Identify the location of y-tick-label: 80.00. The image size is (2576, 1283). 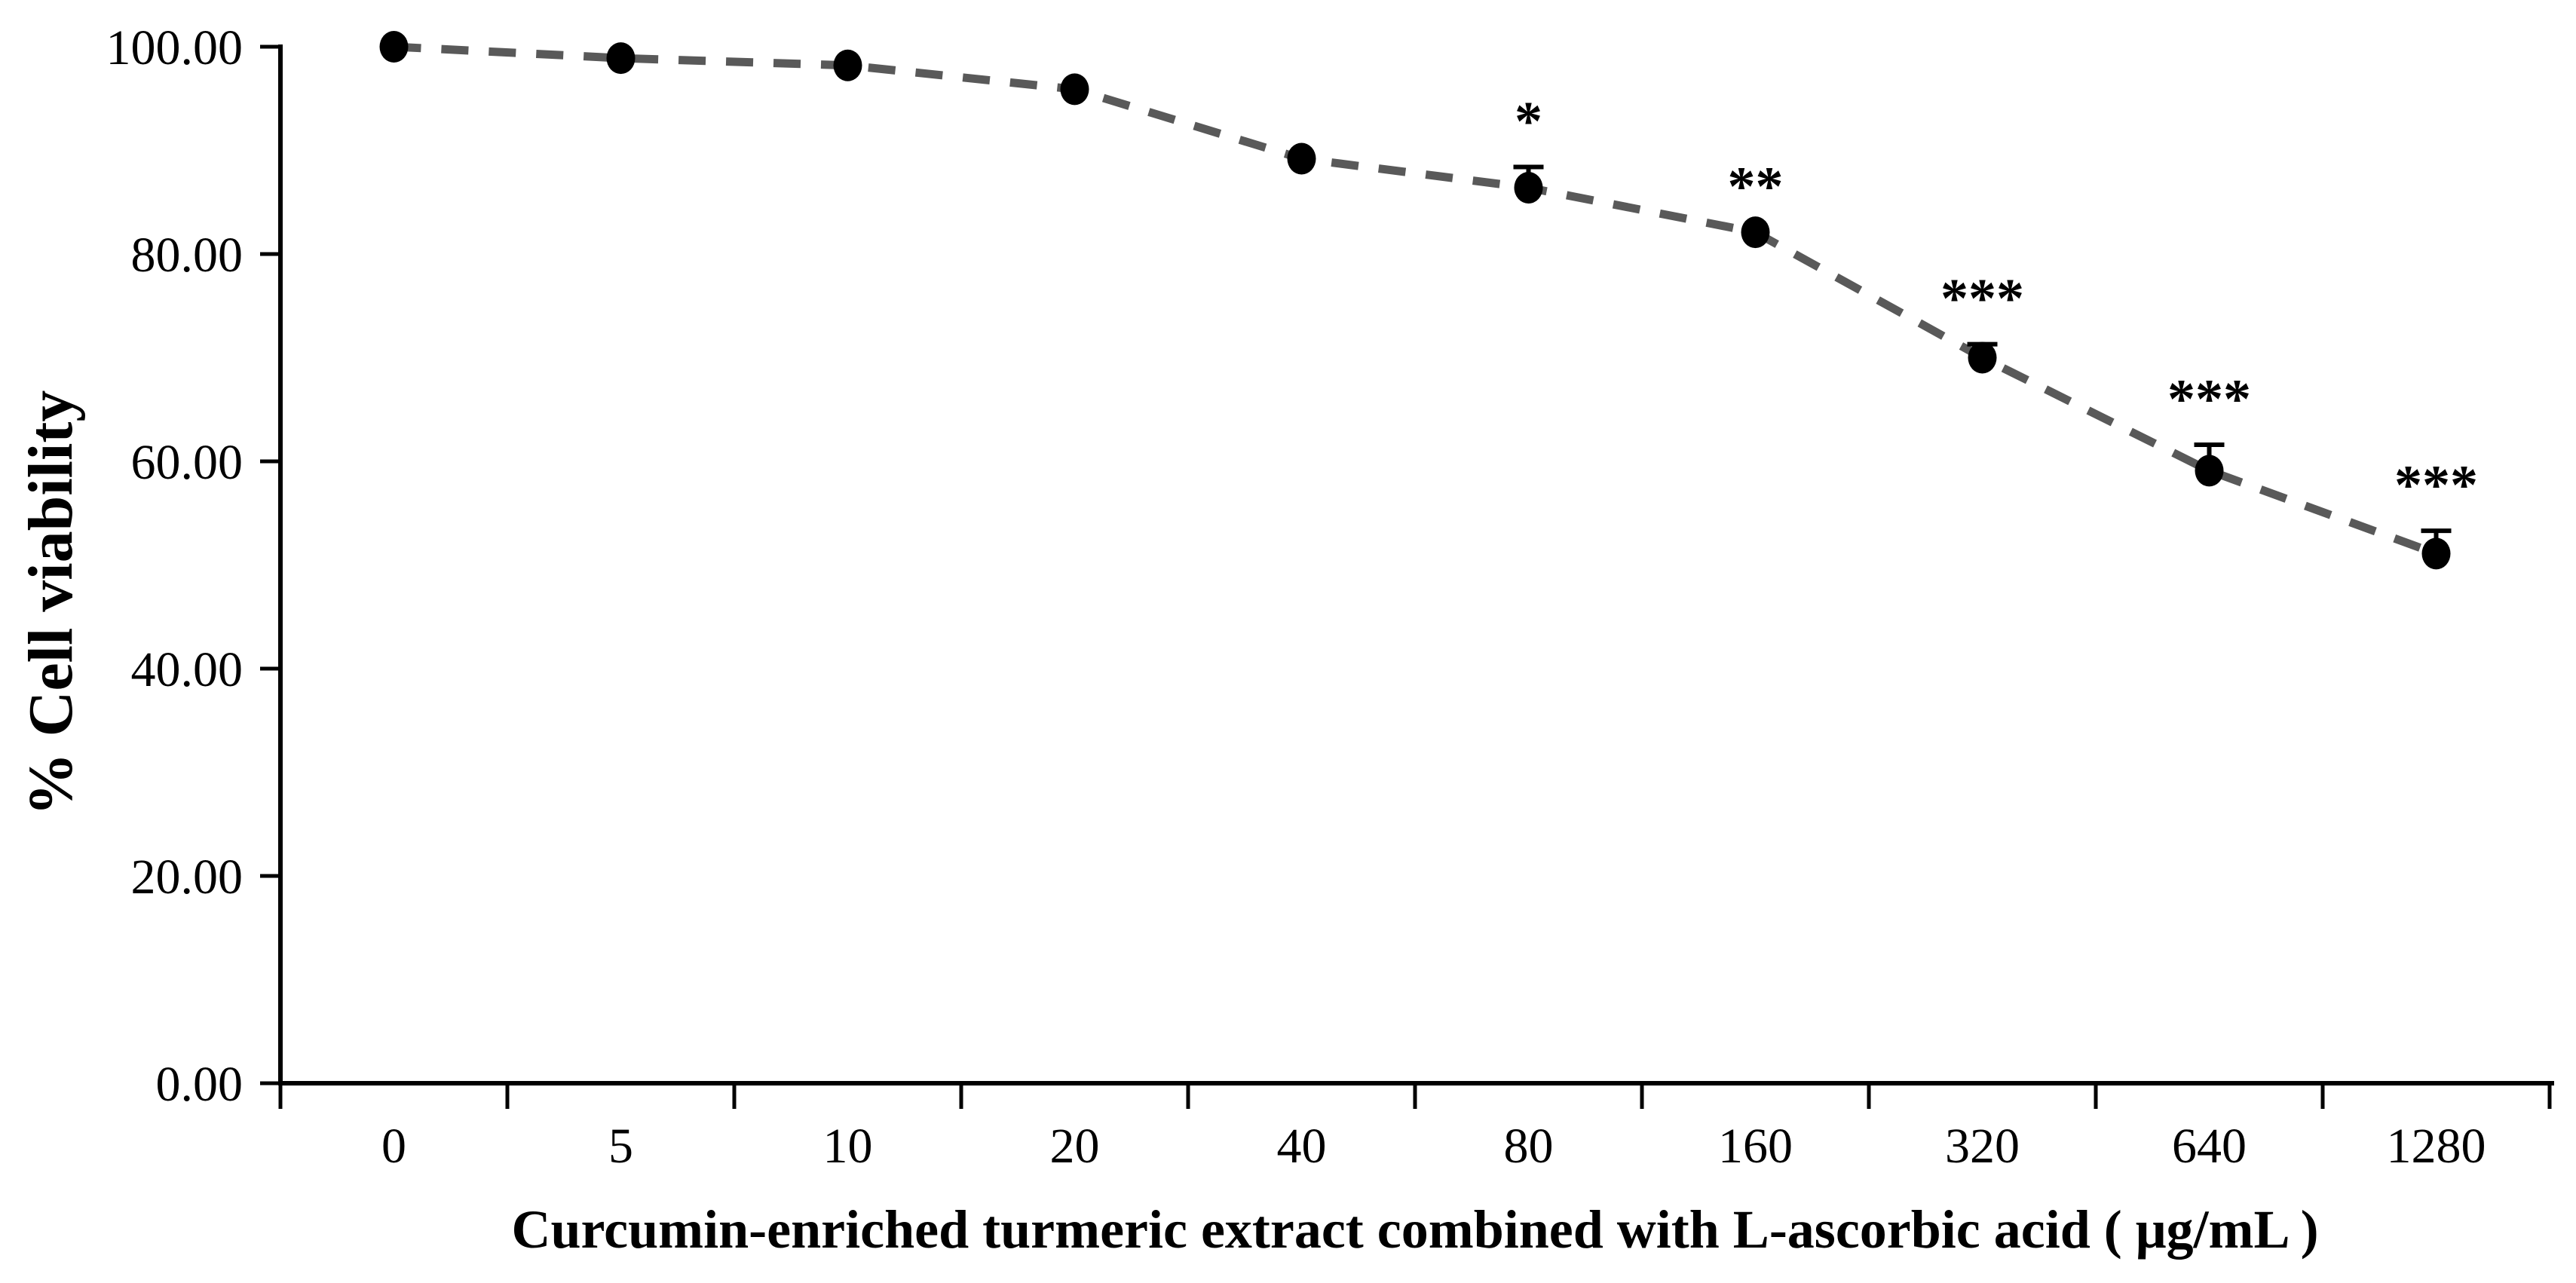
(187, 255).